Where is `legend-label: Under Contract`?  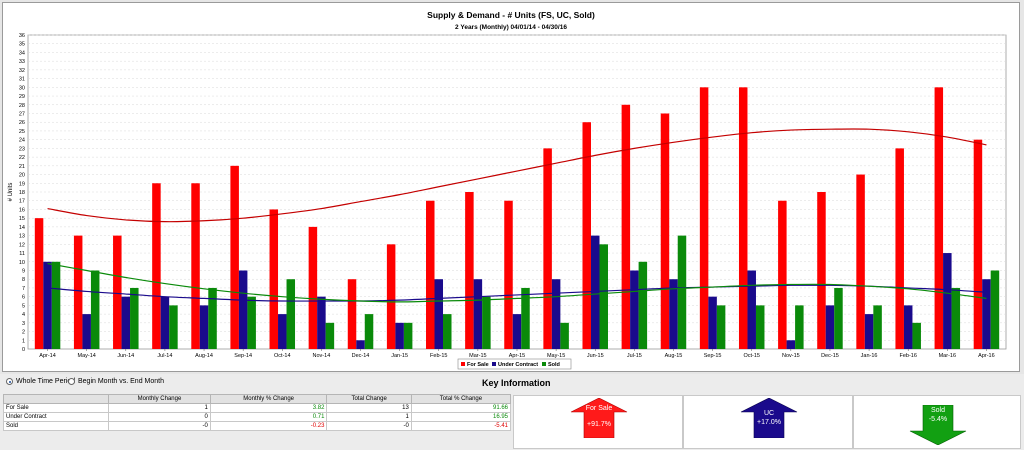 legend-label: Under Contract is located at coordinates (518, 365).